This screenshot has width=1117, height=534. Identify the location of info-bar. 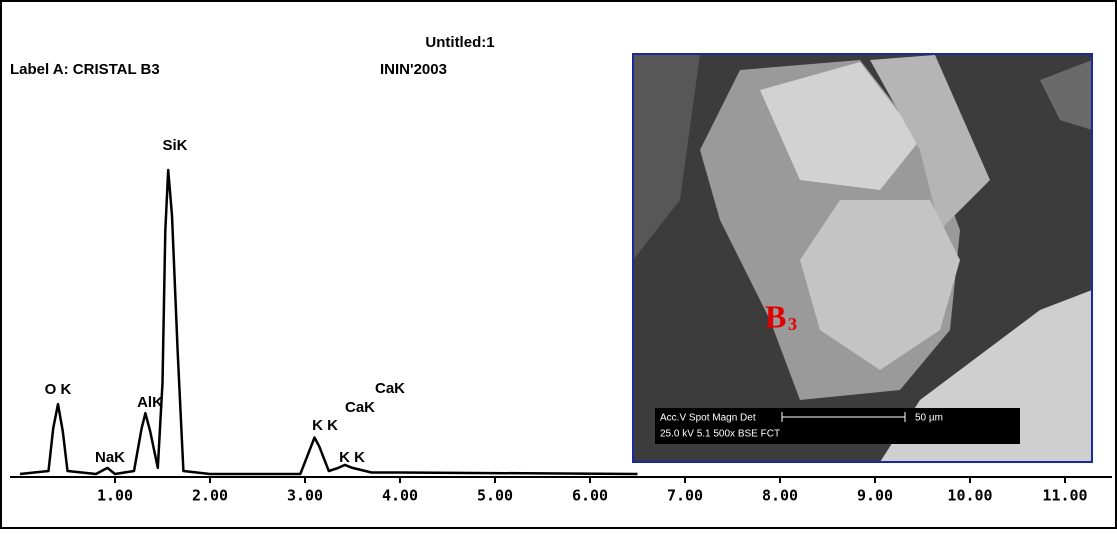
(837, 426).